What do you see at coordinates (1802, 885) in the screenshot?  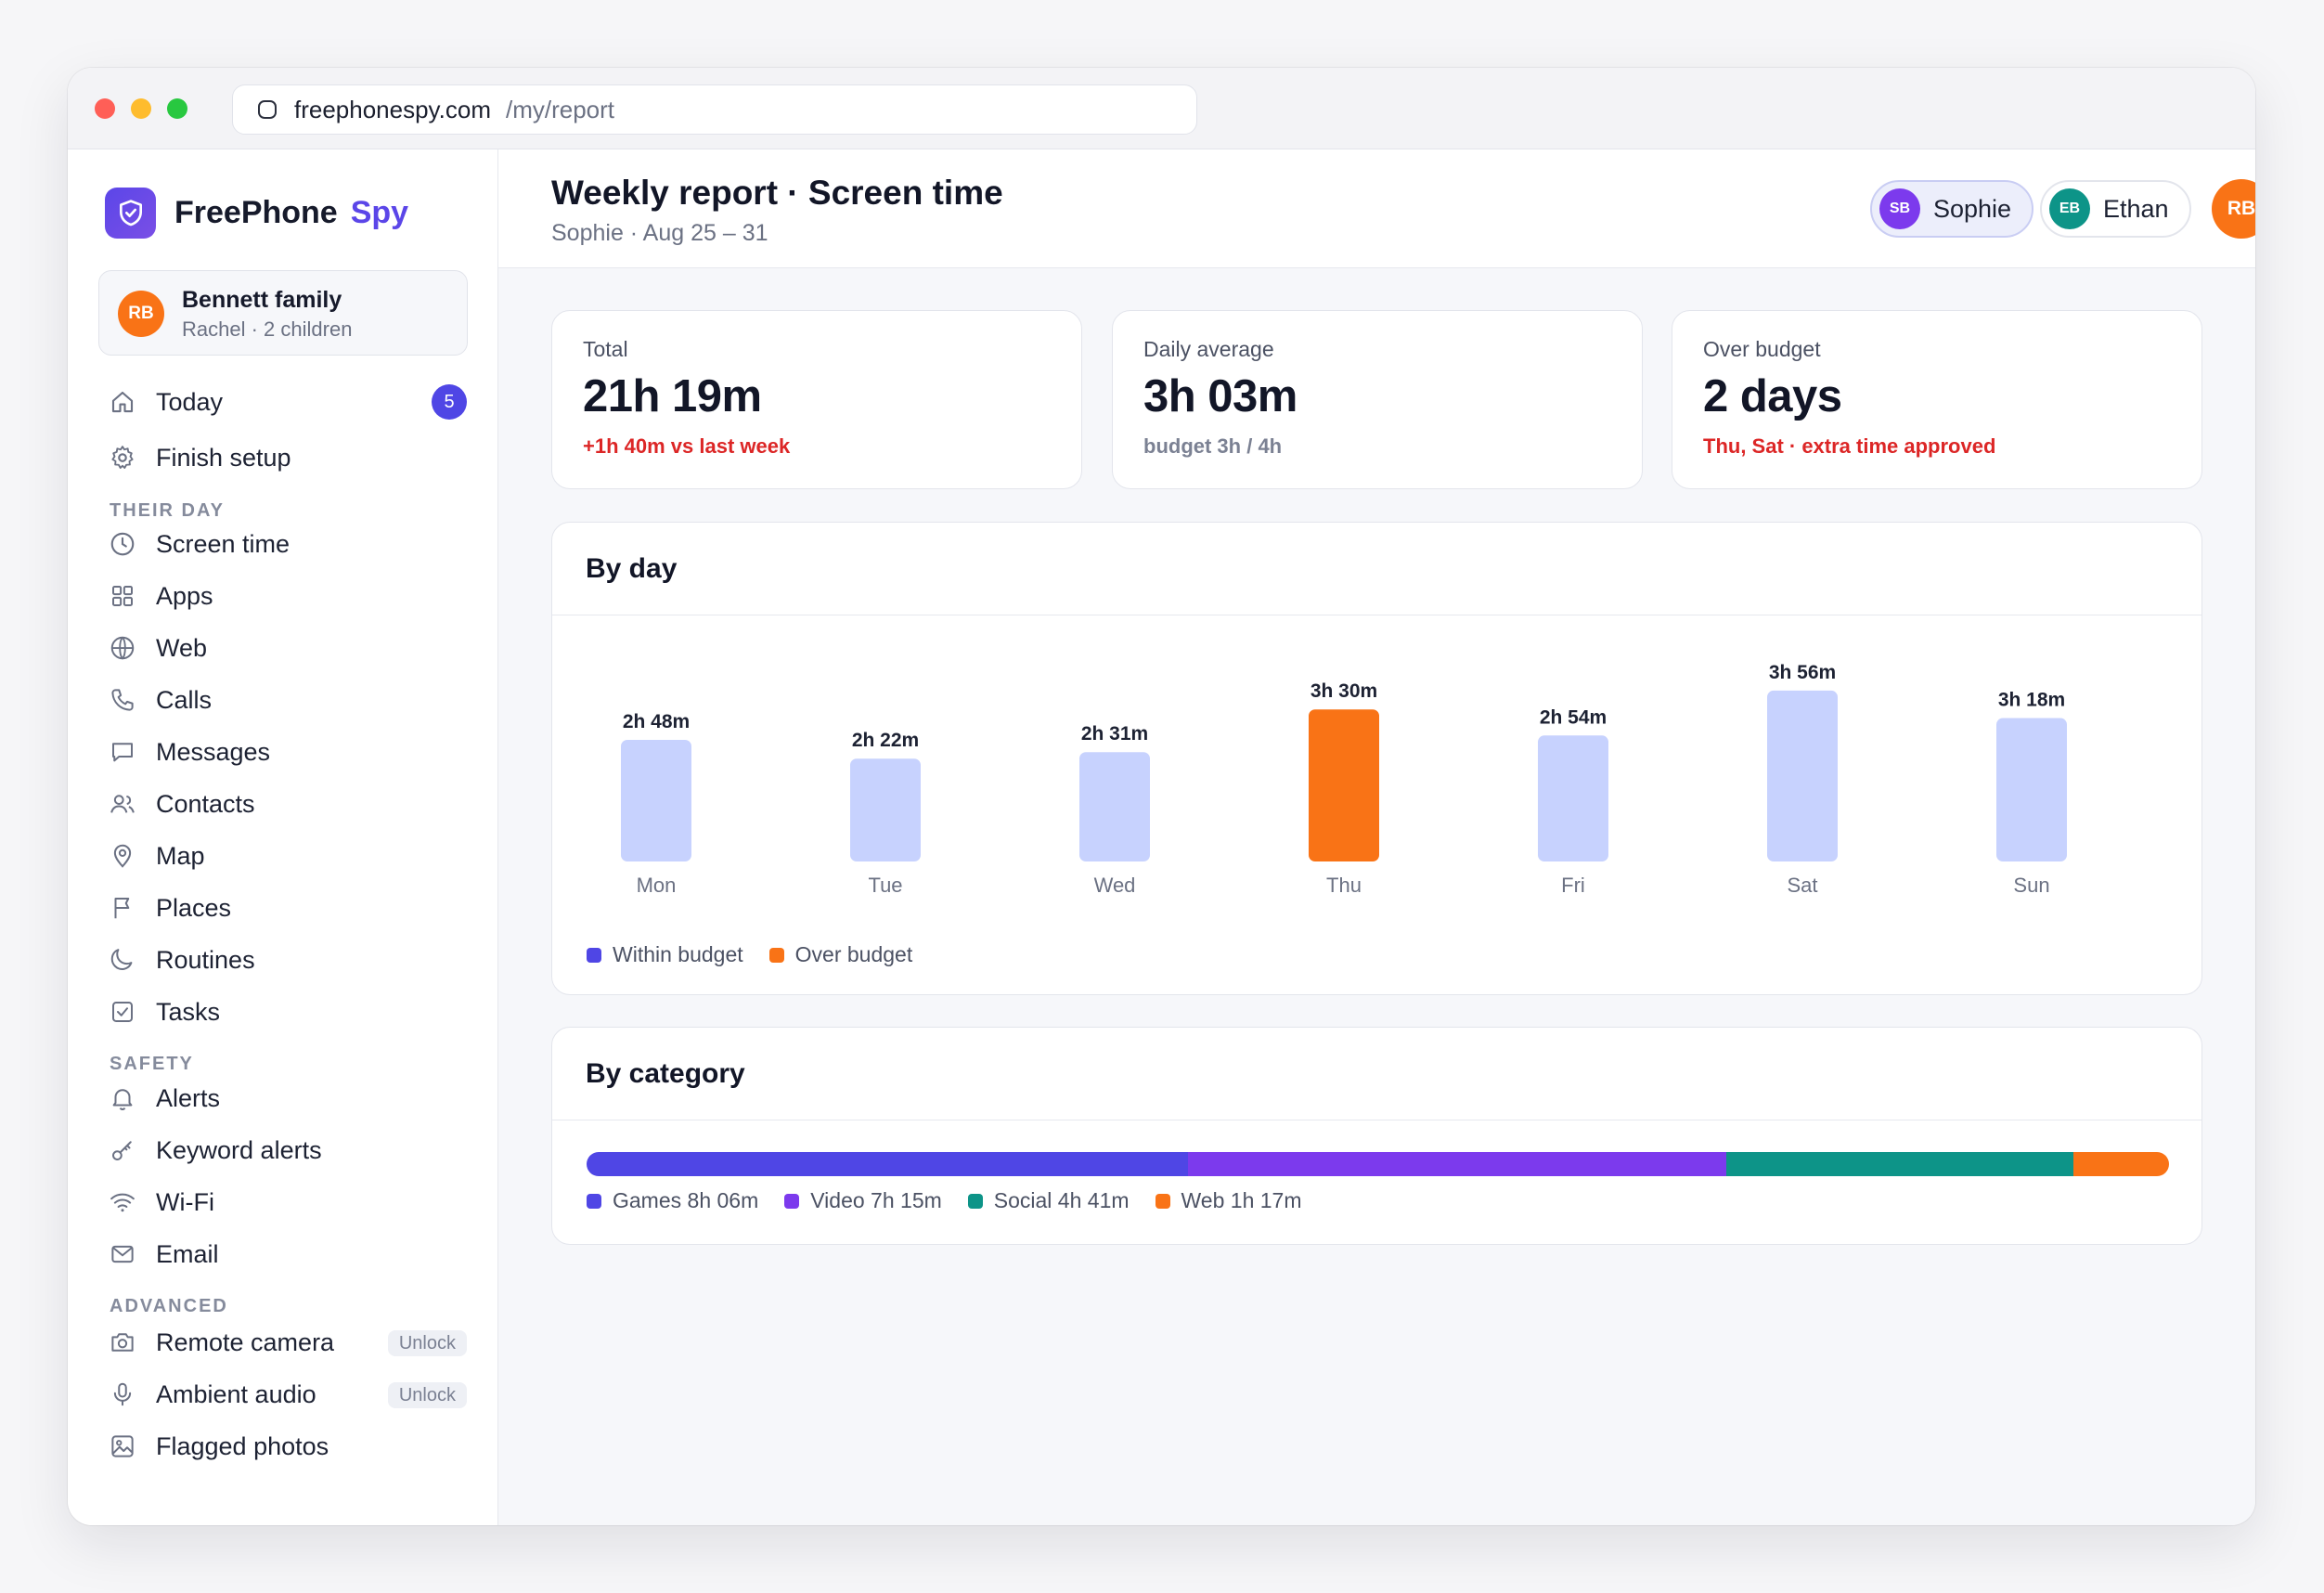 I see `x-tick-label: Sat` at bounding box center [1802, 885].